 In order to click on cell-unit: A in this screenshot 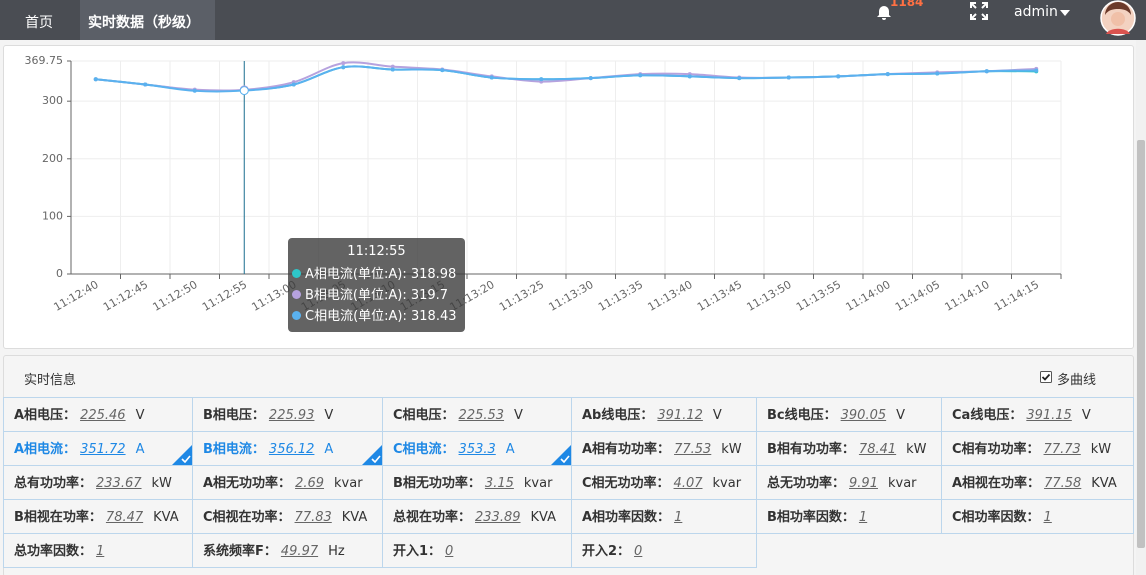, I will do `click(140, 449)`.